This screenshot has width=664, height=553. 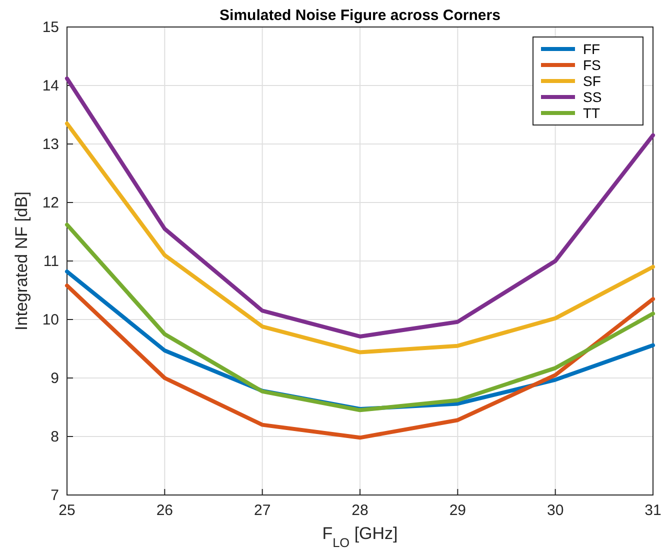 I want to click on y-tick-label: 8, so click(x=54, y=437).